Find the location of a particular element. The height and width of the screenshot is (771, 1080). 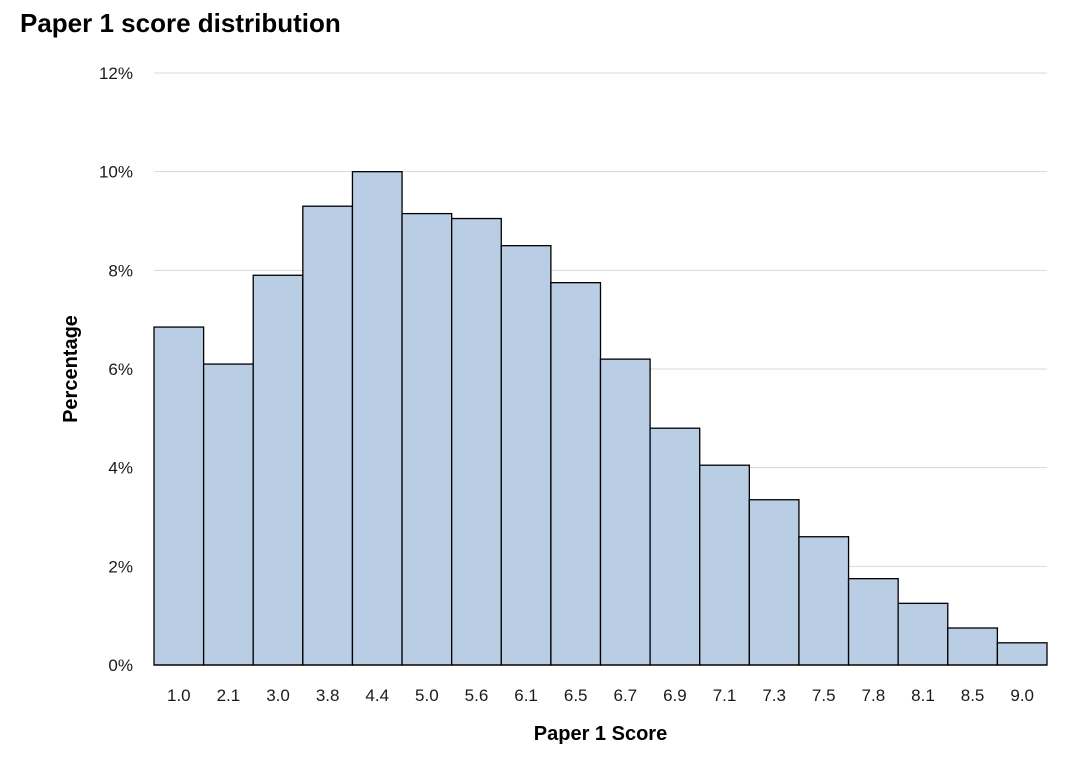

y-tick-label: 2% is located at coordinates (120, 566).